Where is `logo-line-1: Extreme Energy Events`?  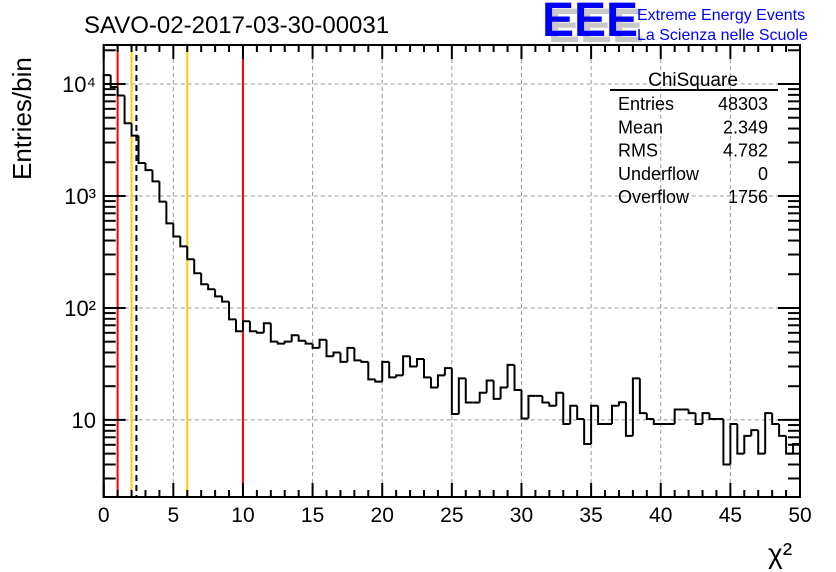
logo-line-1: Extreme Energy Events is located at coordinates (721, 15).